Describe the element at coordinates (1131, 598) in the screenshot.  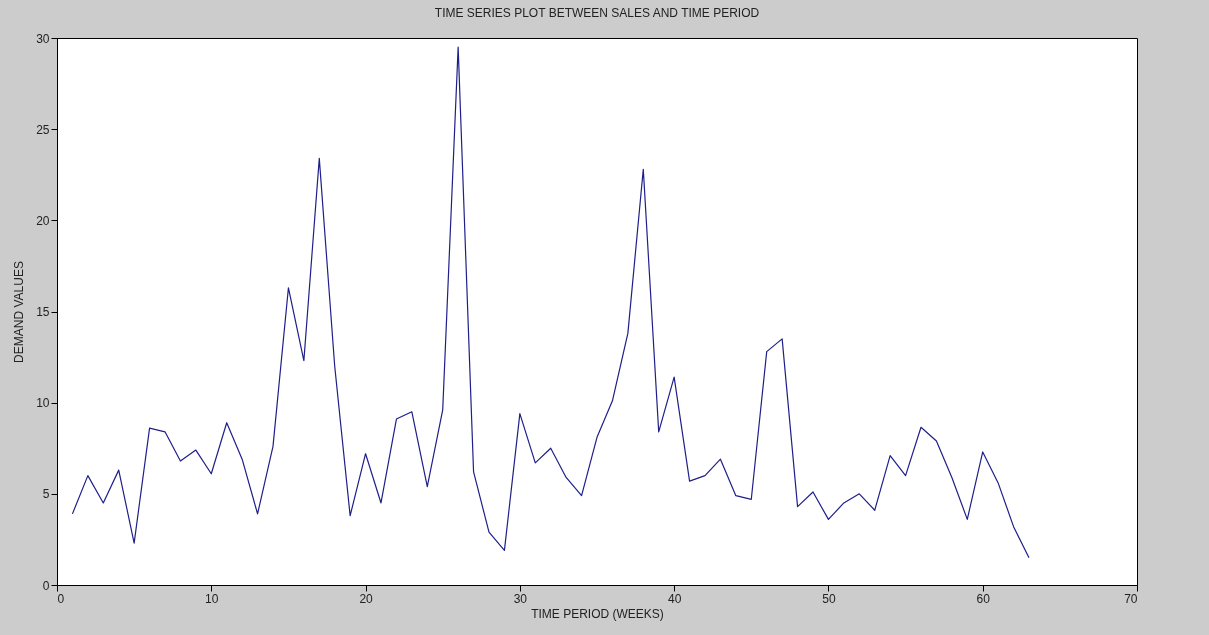
I see `x-tick-label: 70` at that location.